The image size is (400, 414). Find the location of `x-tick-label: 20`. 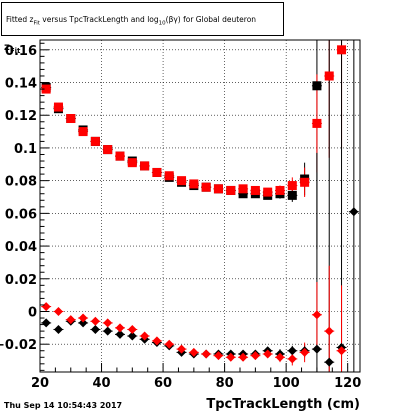

x-tick-label: 20 is located at coordinates (40, 383).